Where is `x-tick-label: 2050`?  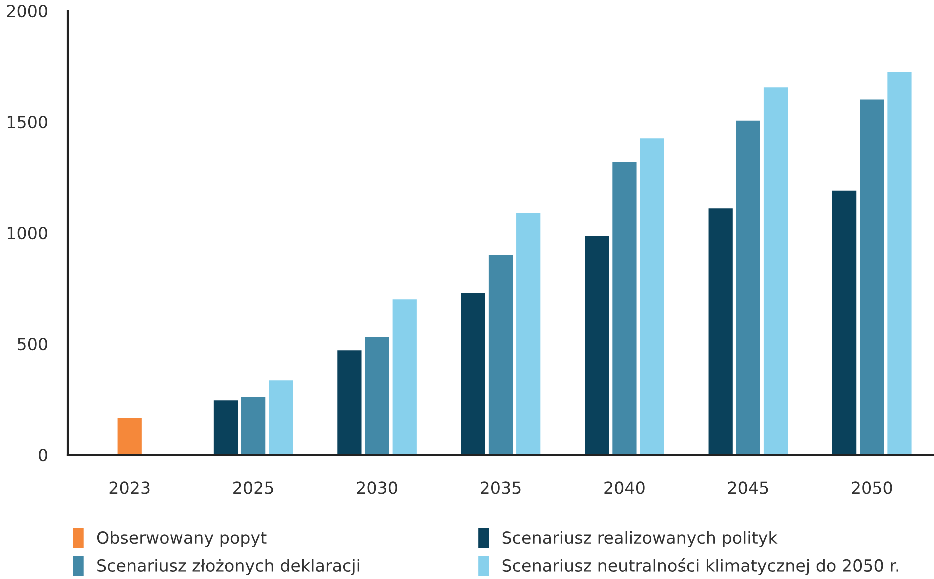
x-tick-label: 2050 is located at coordinates (872, 488).